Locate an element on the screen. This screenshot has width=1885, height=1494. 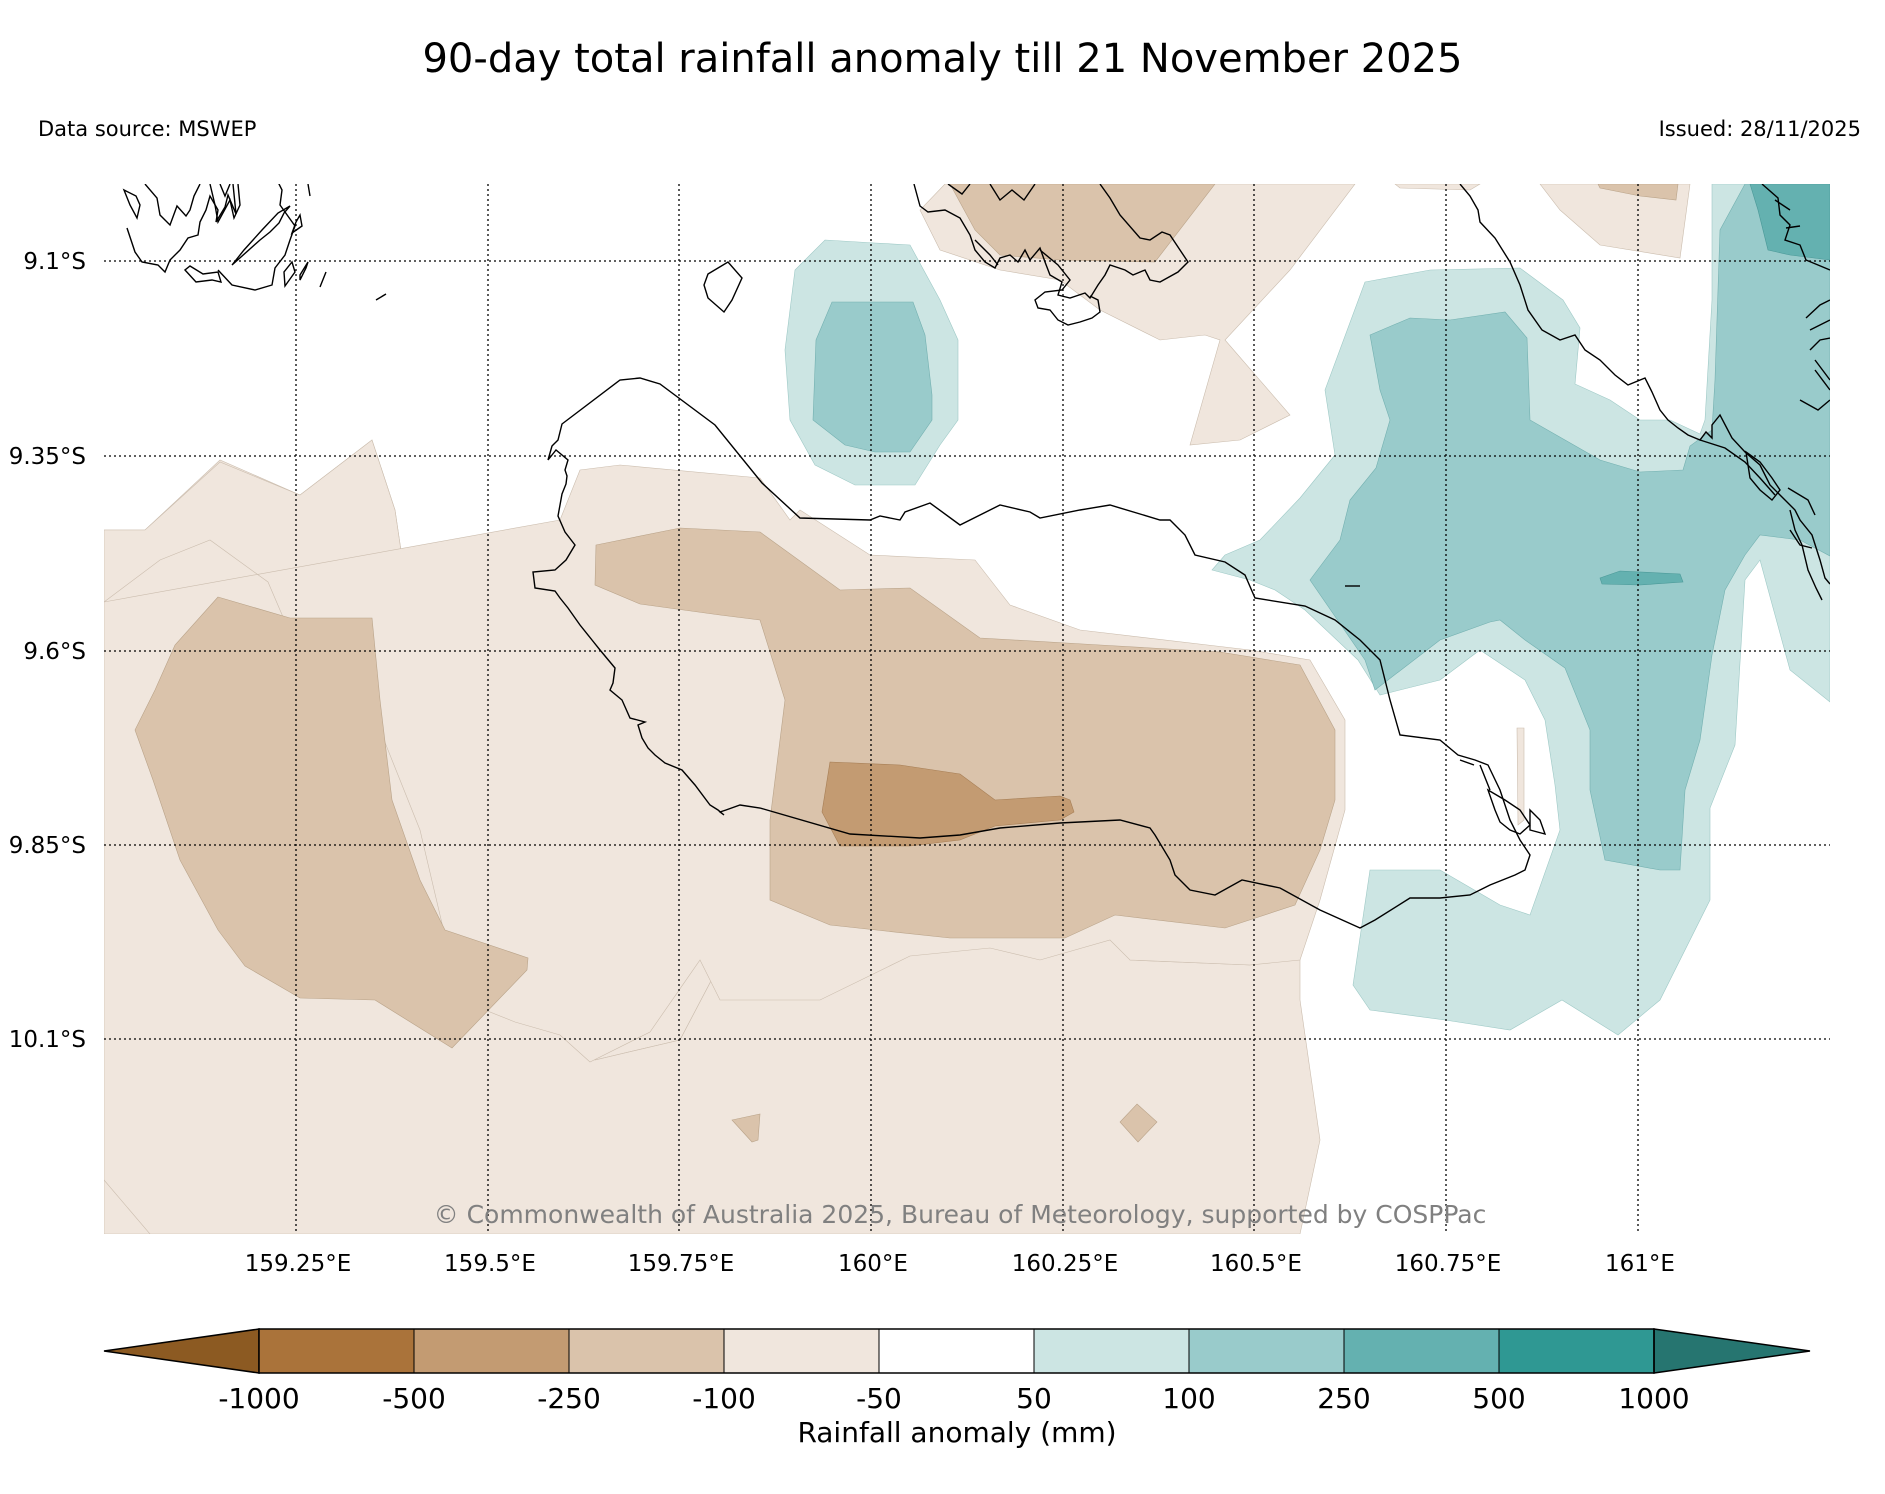
colorbar-tick: 1000 is located at coordinates (1653, 1398).